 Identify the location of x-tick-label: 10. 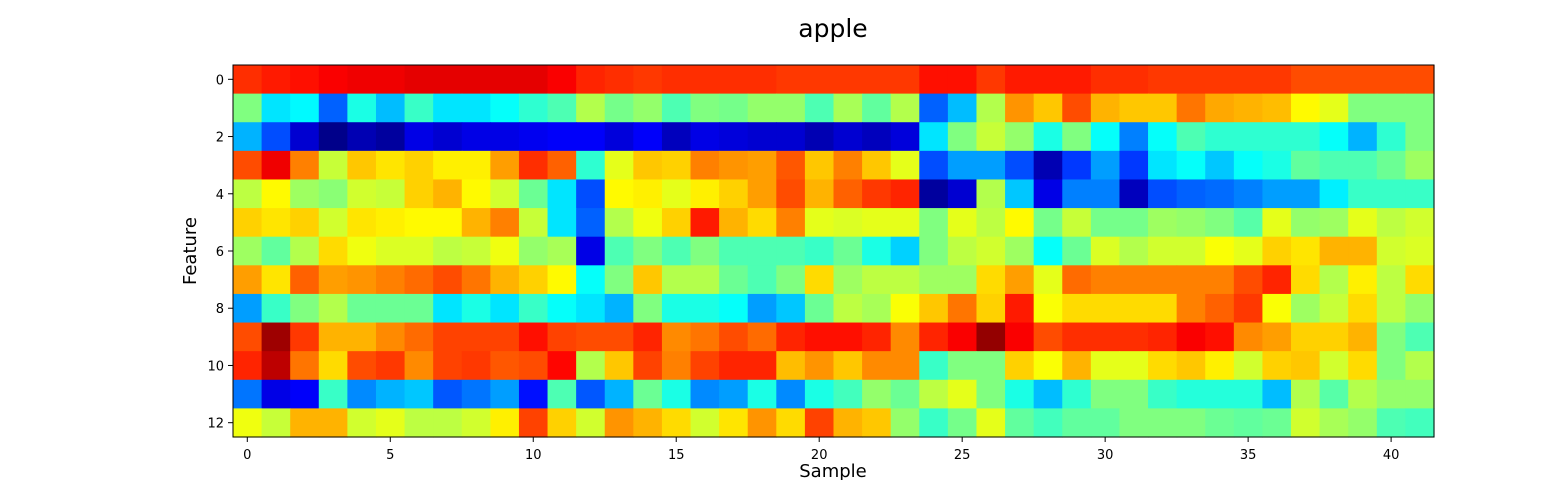
(533, 455).